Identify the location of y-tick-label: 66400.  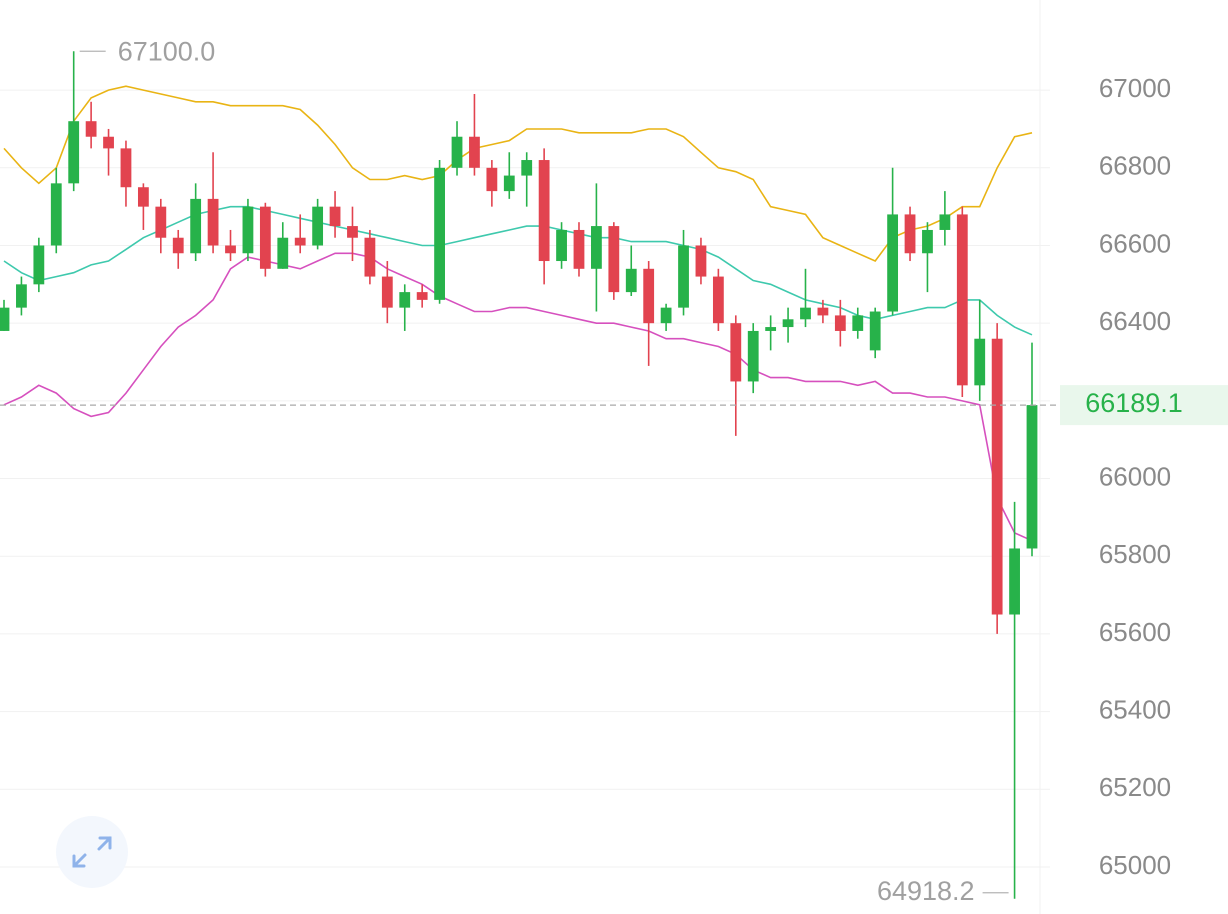
(1135, 321).